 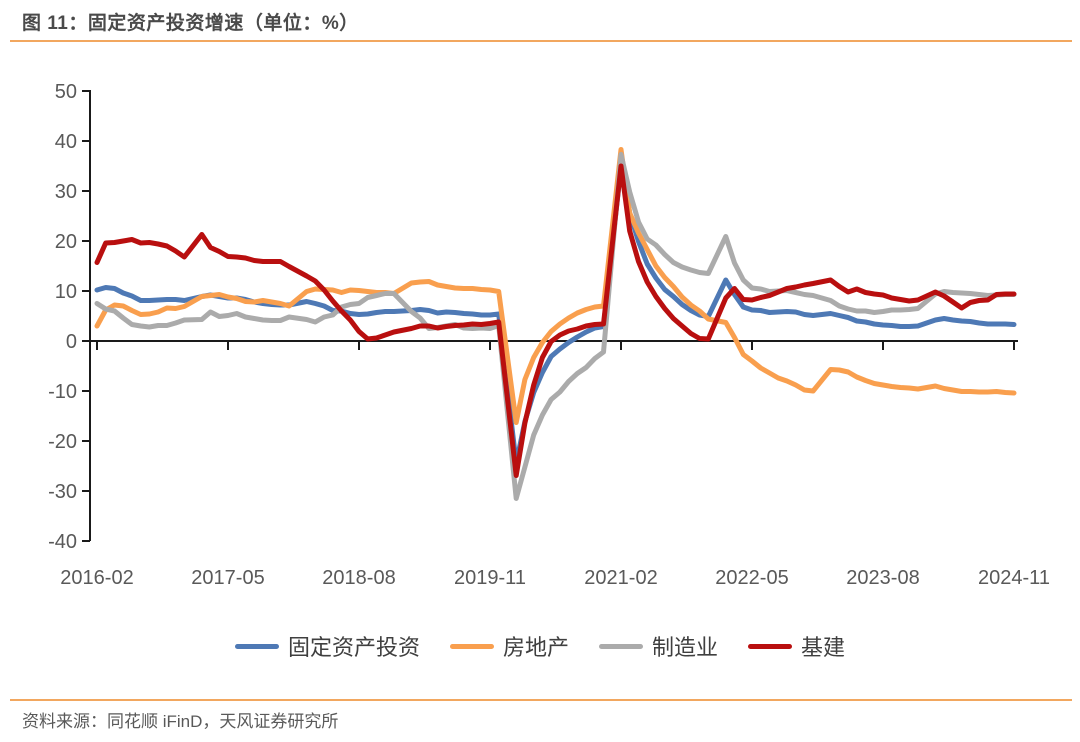 What do you see at coordinates (71, 342) in the screenshot?
I see `y-axis-label: 0` at bounding box center [71, 342].